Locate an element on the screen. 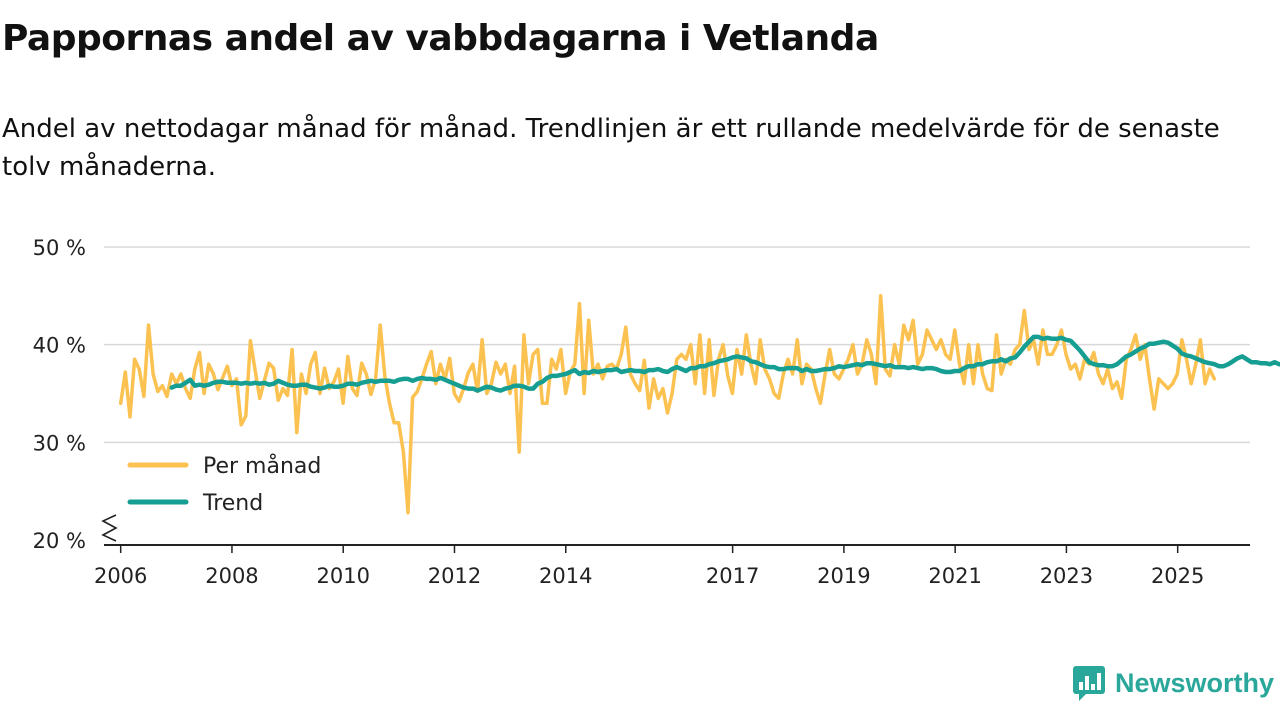 The height and width of the screenshot is (720, 1280). x-axis-ticks: 2006 2008 2010 2012 2014 2017 2019 2021 2023 2025 is located at coordinates (649, 566).